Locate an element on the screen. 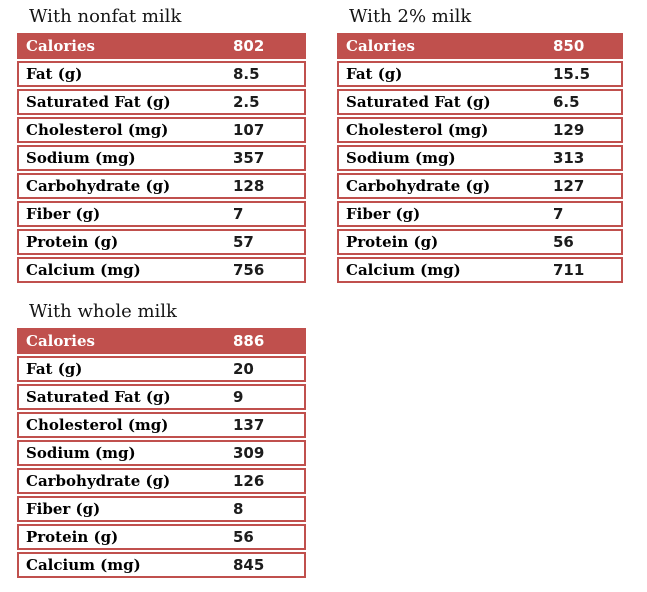 This screenshot has height=592, width=647. row-value: 15.5 is located at coordinates (572, 74).